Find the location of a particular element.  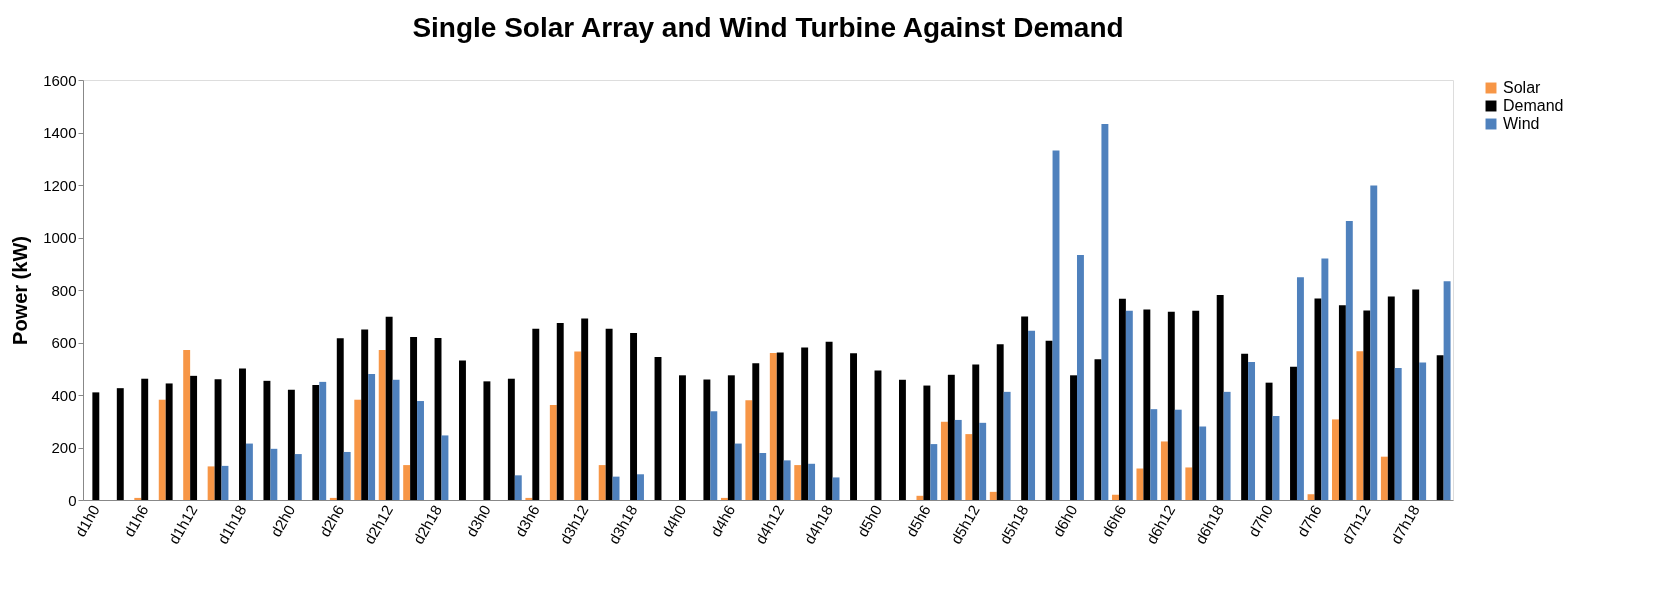

legend-label: Demand is located at coordinates (1533, 105).